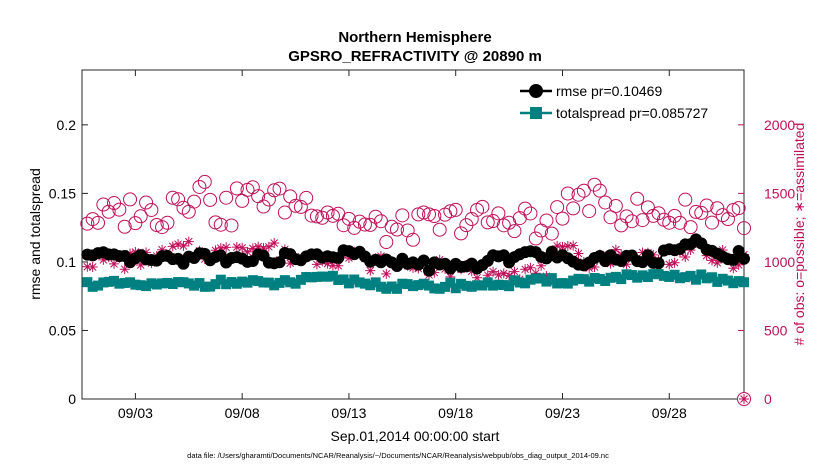 This screenshot has height=470, width=830. Describe the element at coordinates (135, 413) in the screenshot. I see `x-tick-label: 09/03` at that location.